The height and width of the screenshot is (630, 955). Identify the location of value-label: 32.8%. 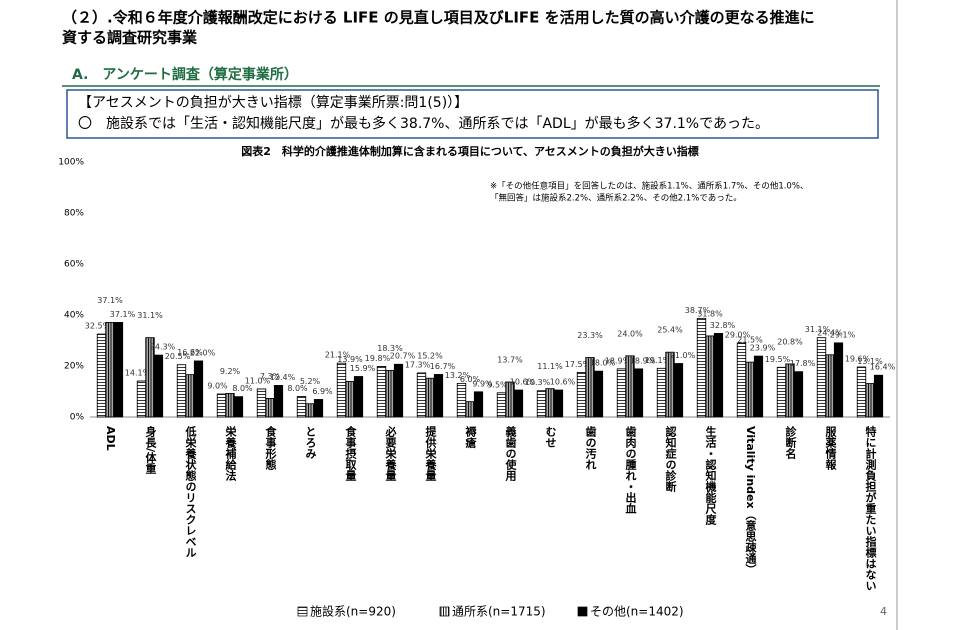
(723, 325).